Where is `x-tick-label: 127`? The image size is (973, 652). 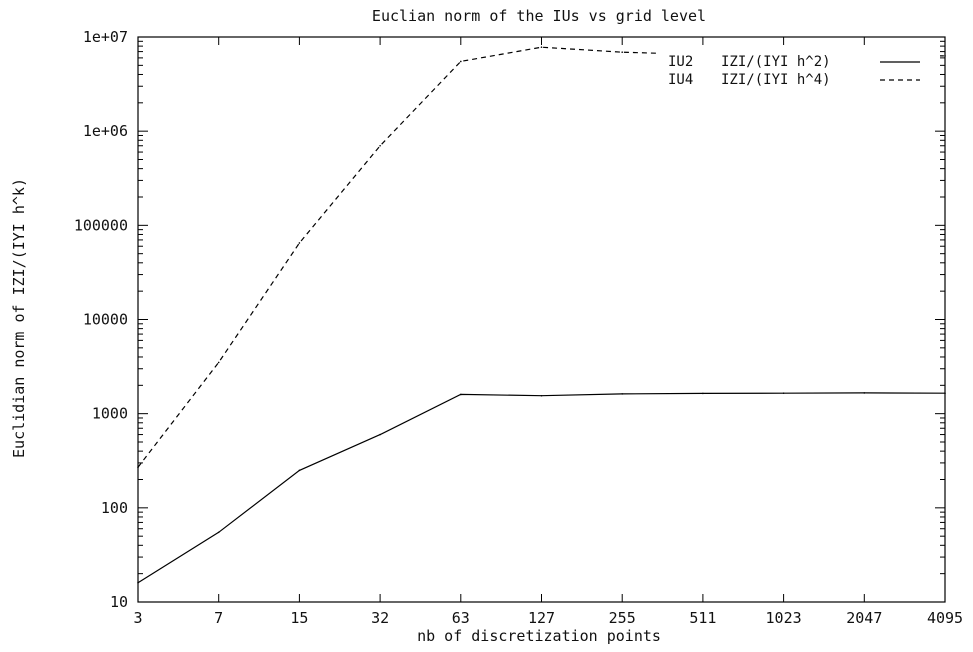
x-tick-label: 127 is located at coordinates (541, 618).